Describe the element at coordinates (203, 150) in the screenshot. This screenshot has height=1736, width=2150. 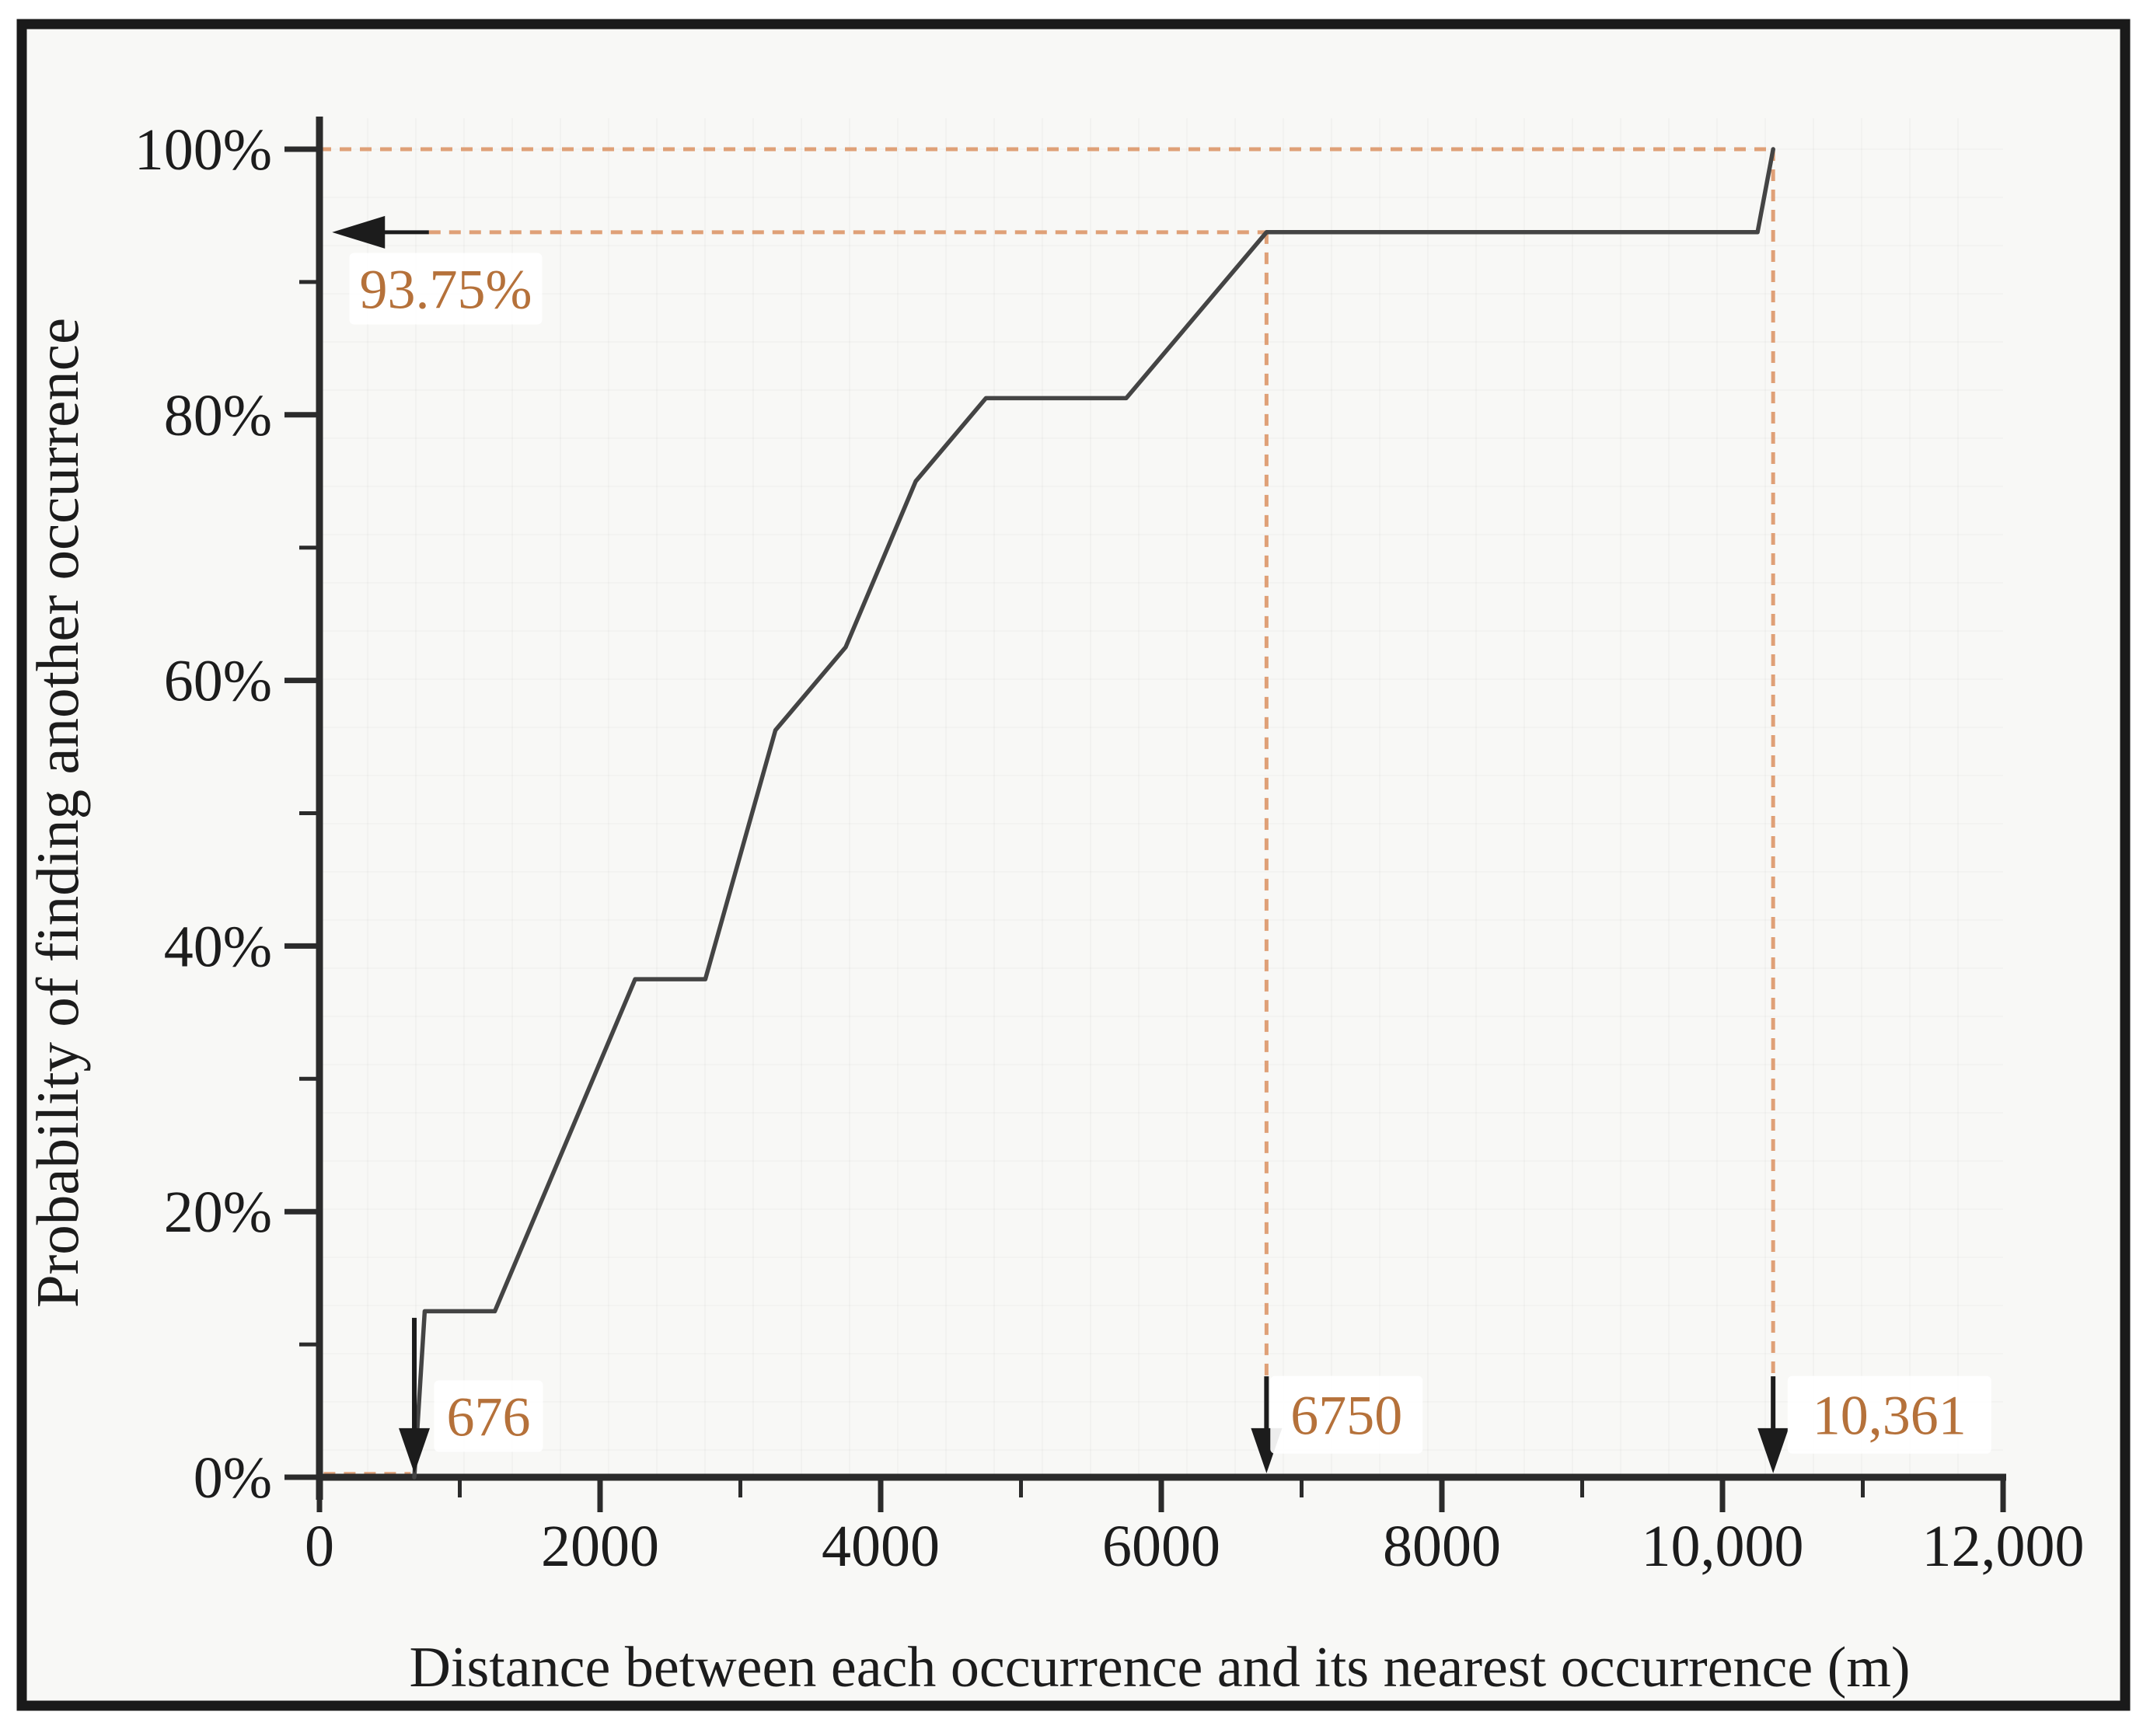
I see `y-tick-label: 100%` at that location.